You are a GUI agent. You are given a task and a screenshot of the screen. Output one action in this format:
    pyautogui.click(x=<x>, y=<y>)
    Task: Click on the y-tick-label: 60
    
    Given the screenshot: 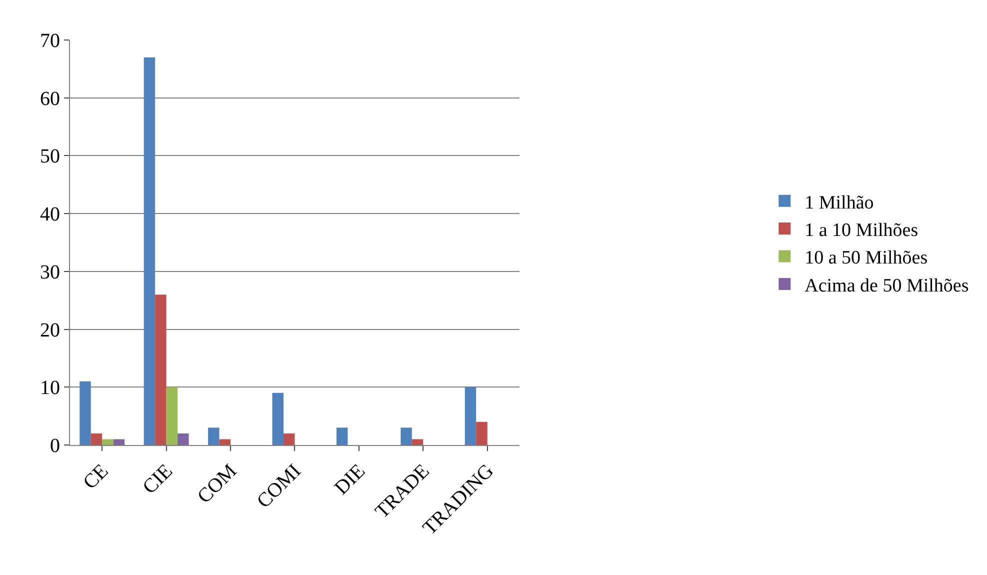 What is the action you would take?
    pyautogui.click(x=50, y=99)
    